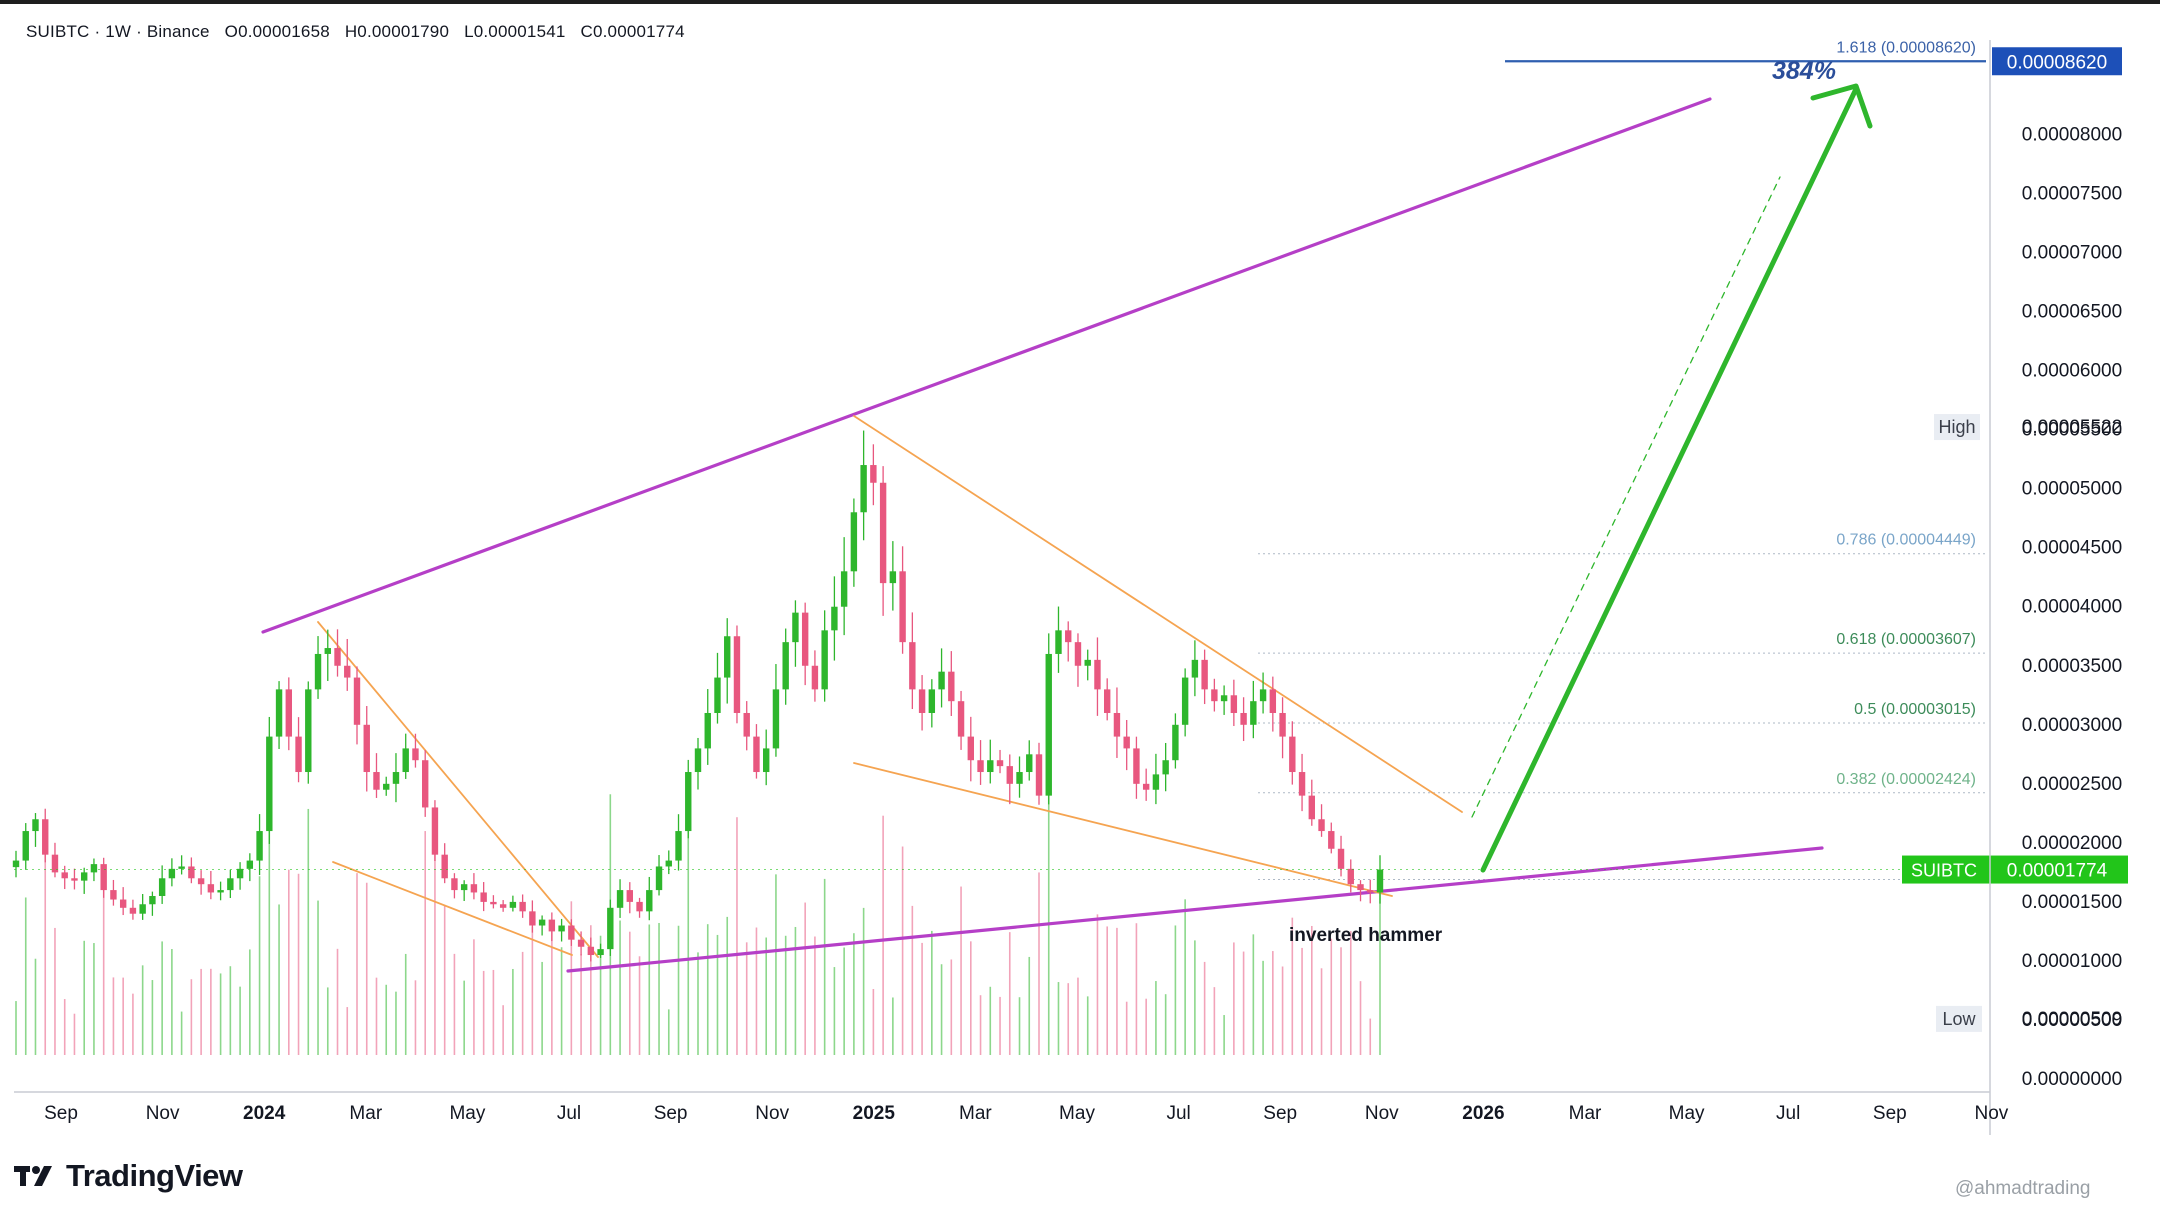 This screenshot has height=1214, width=2160. Describe the element at coordinates (2072, 725) in the screenshot. I see `price-tick-label: 0.00003000` at that location.